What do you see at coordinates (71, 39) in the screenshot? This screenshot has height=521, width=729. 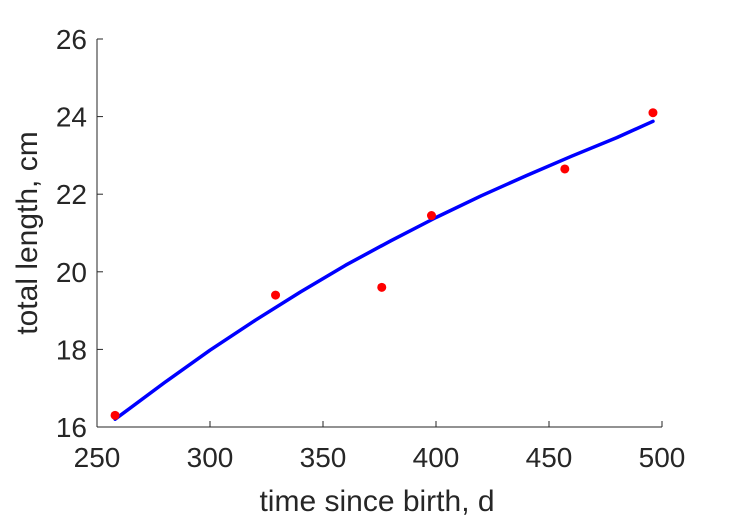 I see `y-tick-label: 26` at bounding box center [71, 39].